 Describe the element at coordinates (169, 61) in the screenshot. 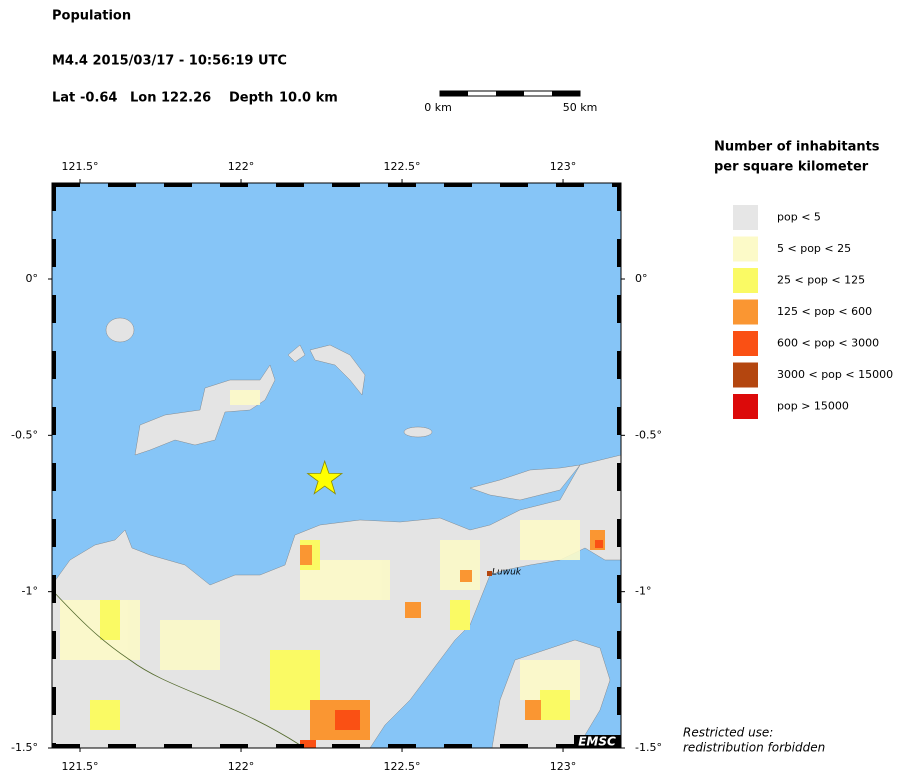

I see `event-info: M4.4 2015/03/17 - 10:56:19 UTC` at that location.